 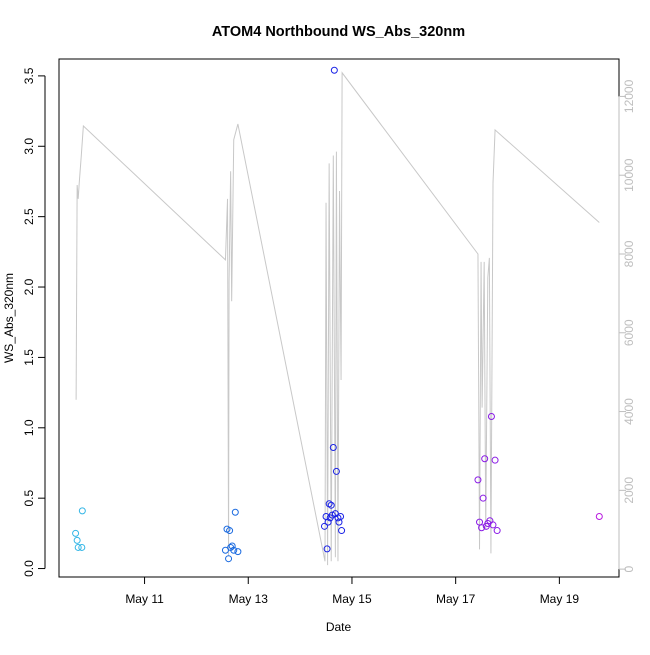 What do you see at coordinates (29, 498) in the screenshot?
I see `y-tick-label: 0.5` at bounding box center [29, 498].